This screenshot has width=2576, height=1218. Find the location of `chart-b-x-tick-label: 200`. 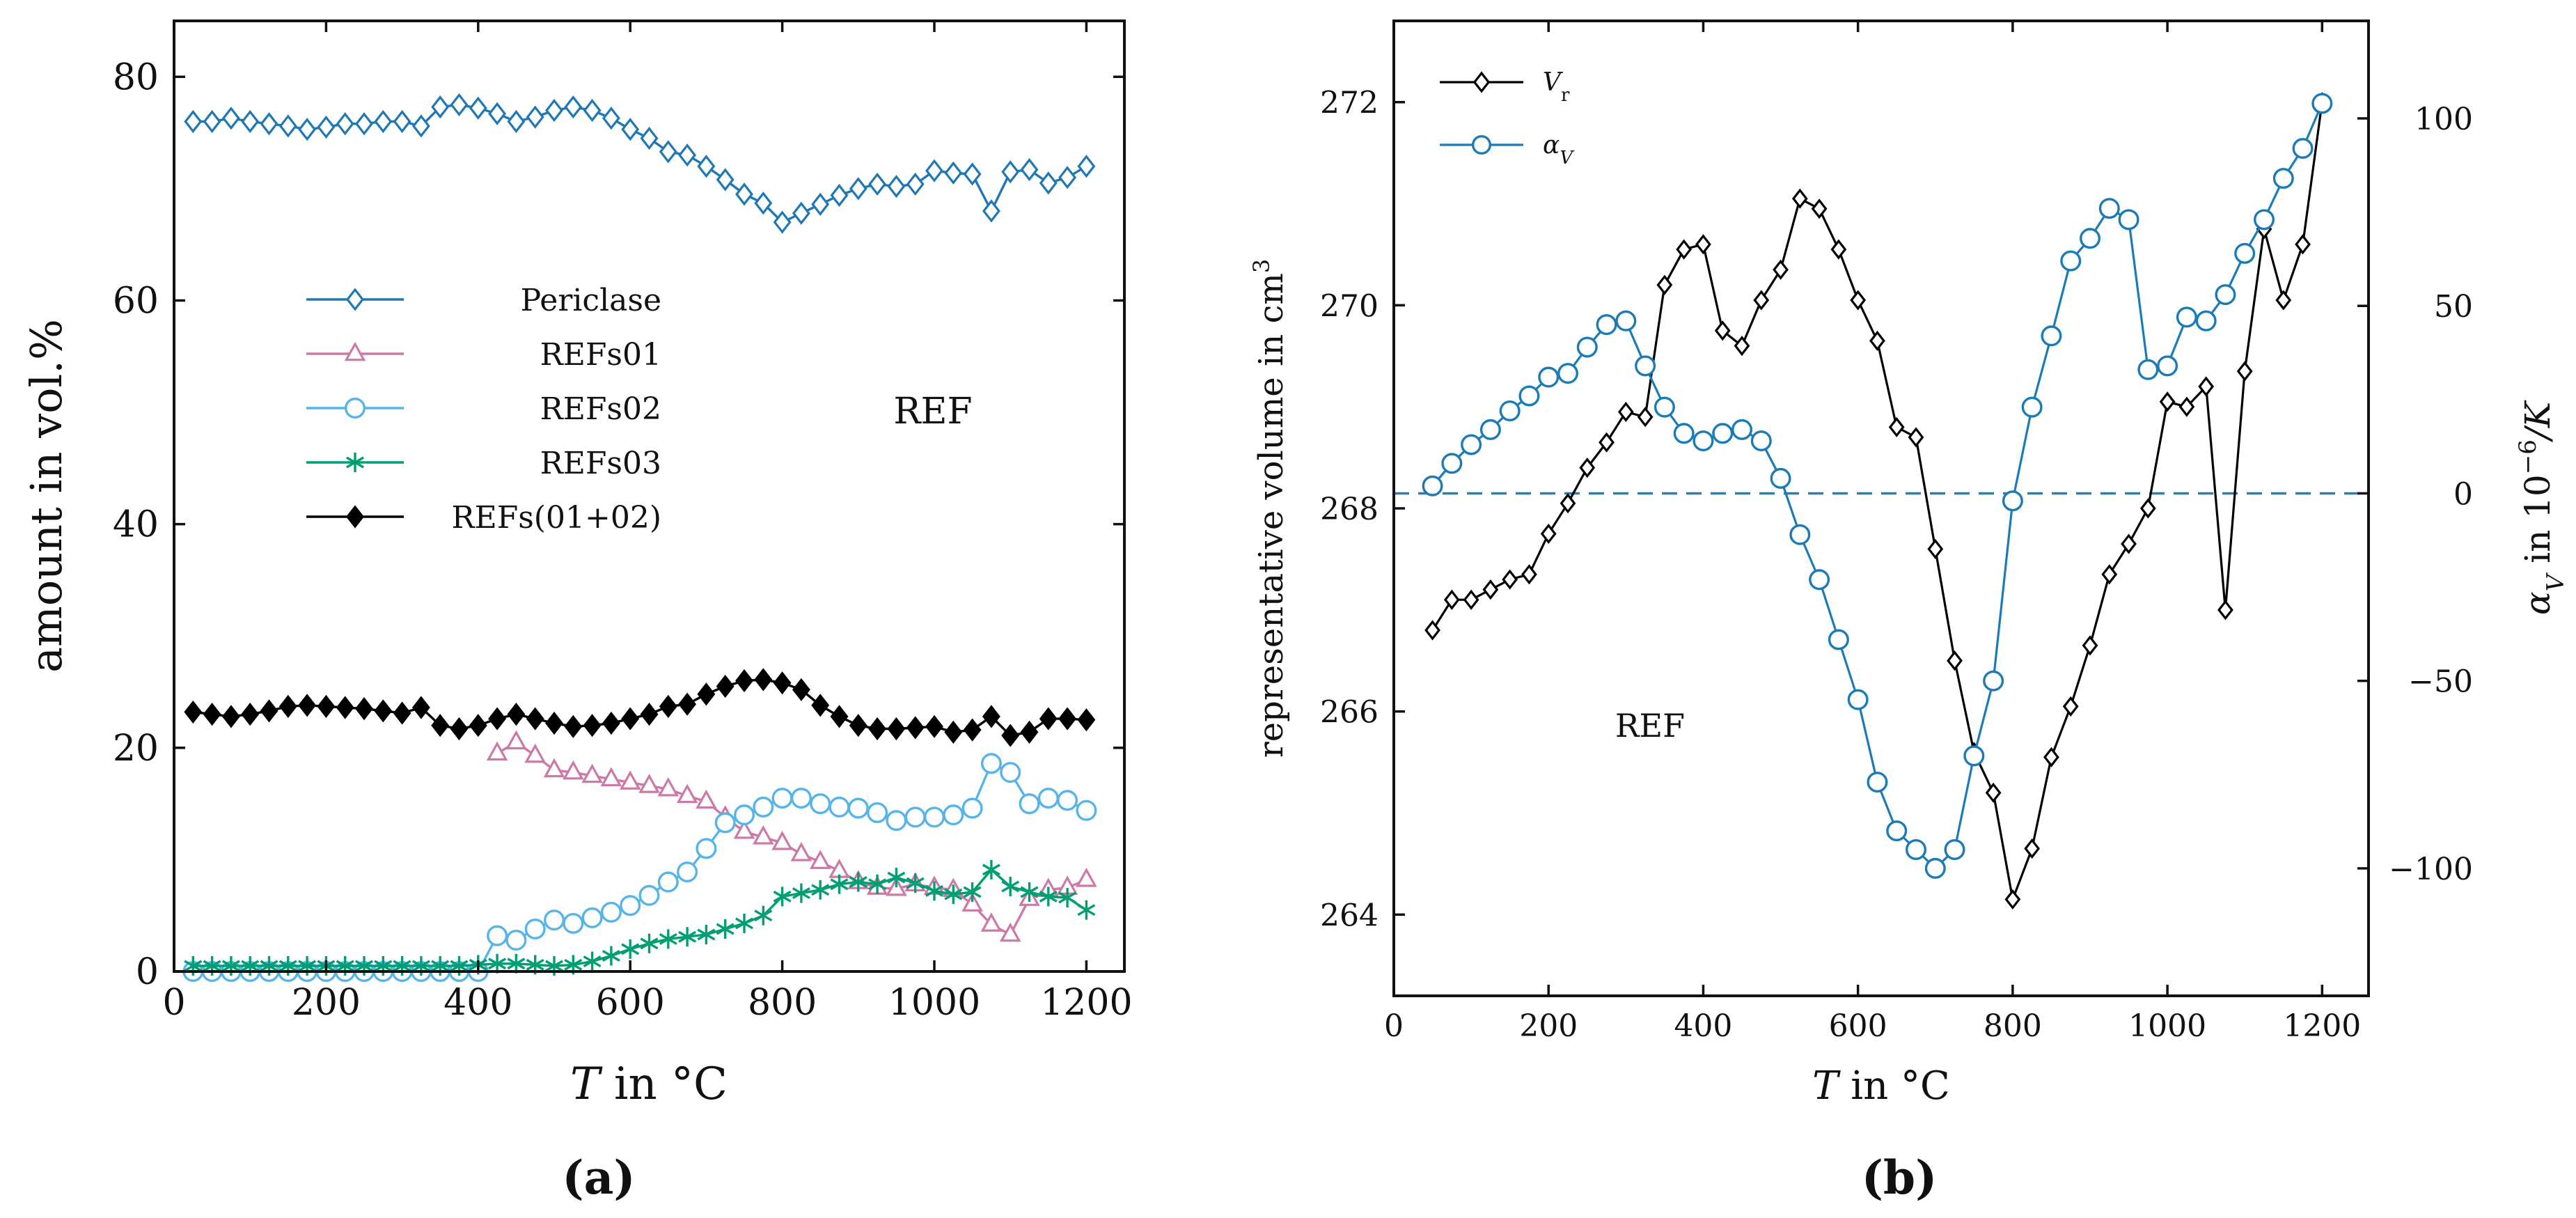

chart-b-x-tick-label: 200 is located at coordinates (1548, 1026).